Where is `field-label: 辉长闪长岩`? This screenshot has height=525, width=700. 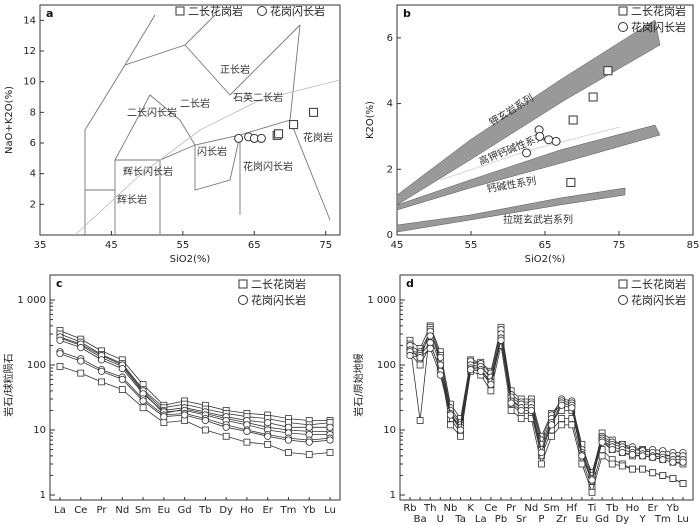 field-label: 辉长闪长岩 is located at coordinates (148, 171).